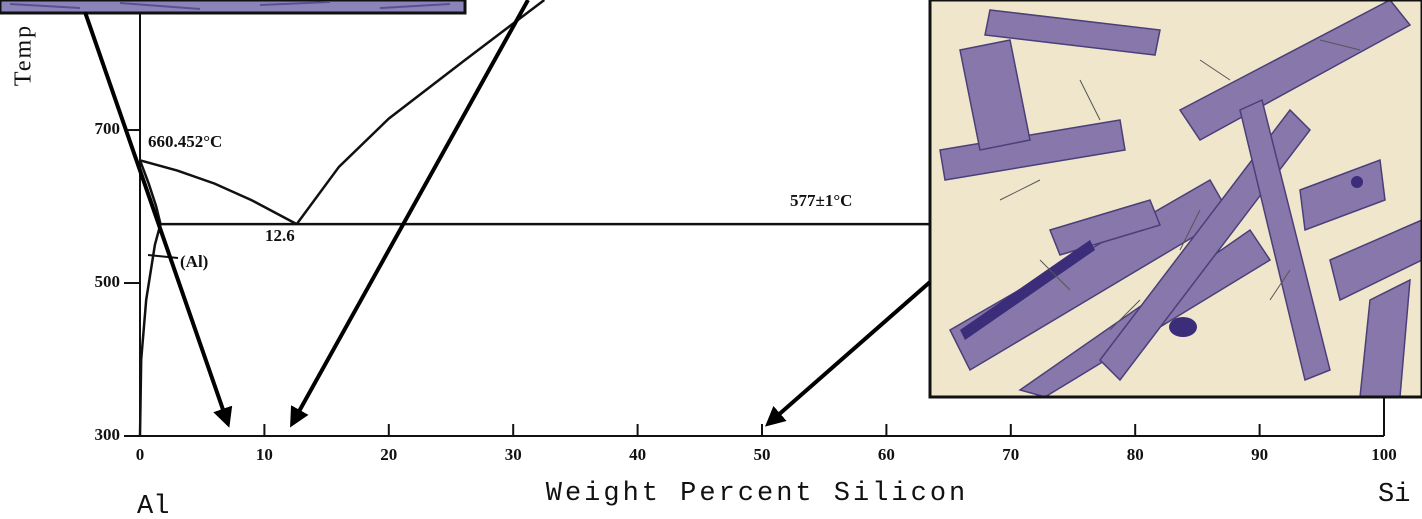  I want to click on micrograph-top, so click(233, 7).